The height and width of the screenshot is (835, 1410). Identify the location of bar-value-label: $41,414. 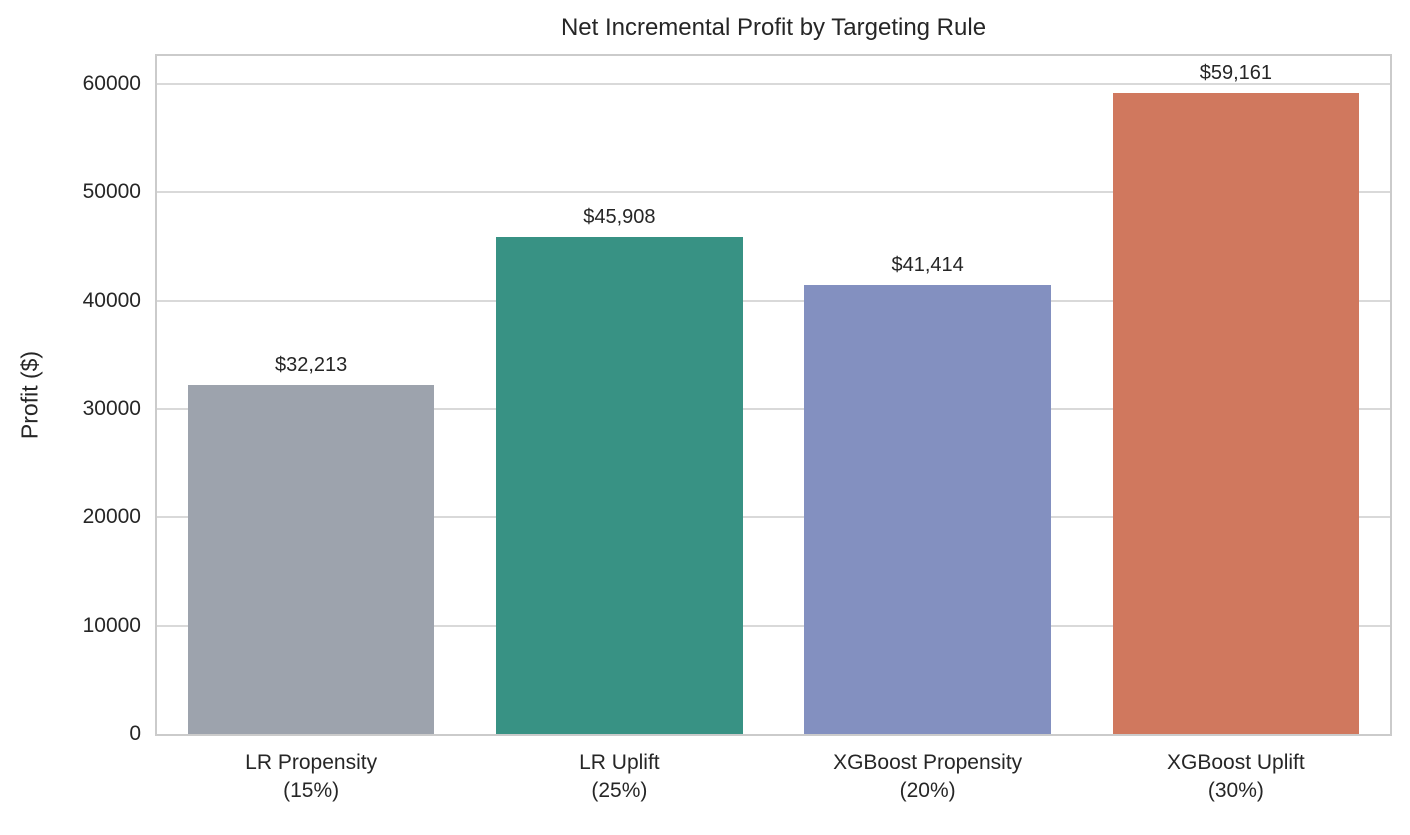
(927, 265).